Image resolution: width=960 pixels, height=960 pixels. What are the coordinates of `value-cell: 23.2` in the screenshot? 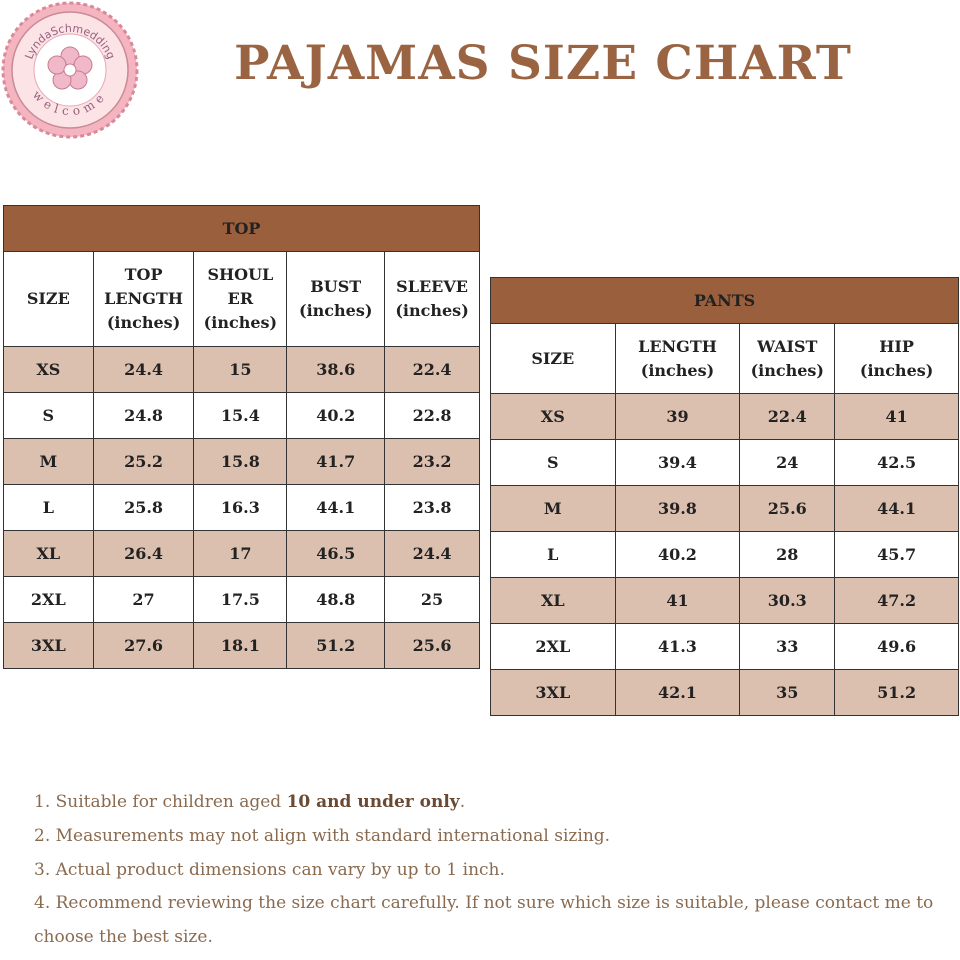 It's located at (432, 461).